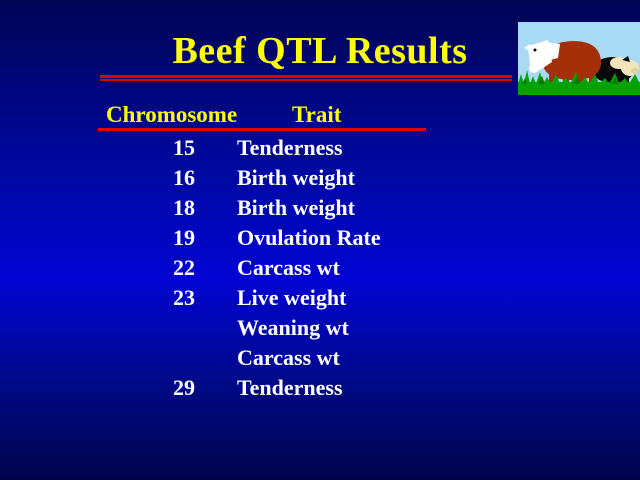  I want to click on column-header-chromosome: Chromosome, so click(172, 114).